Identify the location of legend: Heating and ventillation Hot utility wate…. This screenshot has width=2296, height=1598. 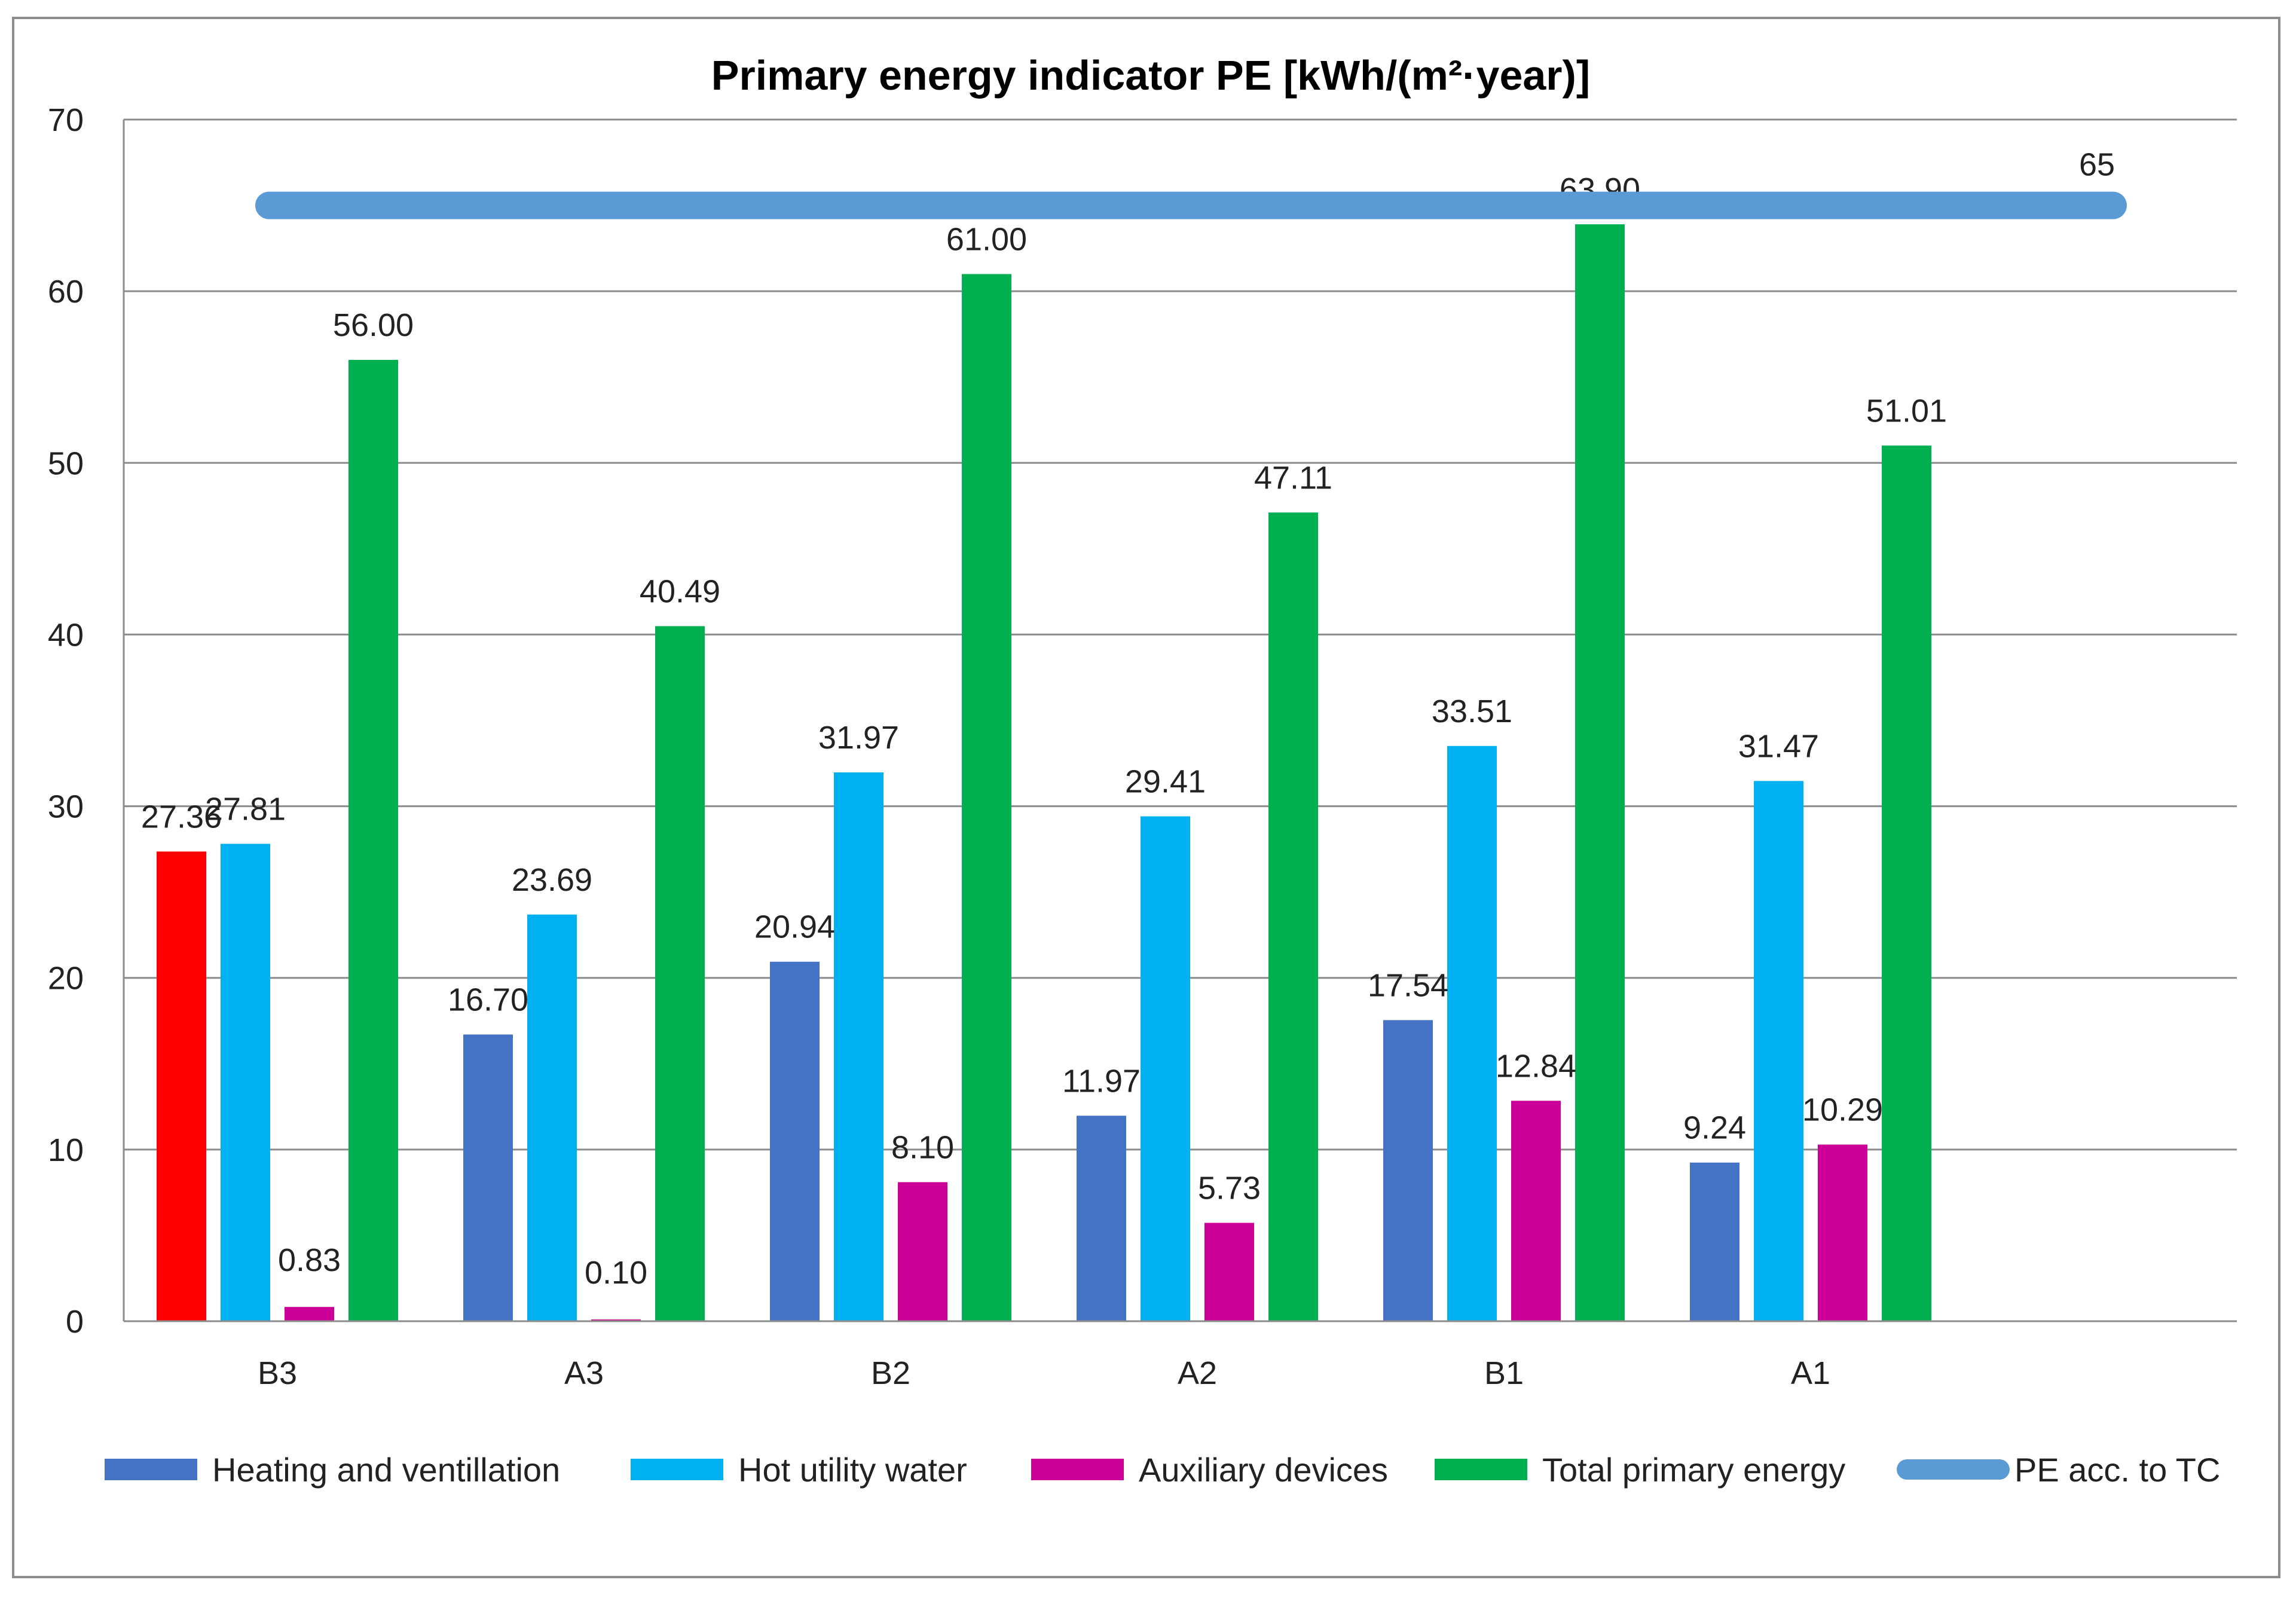
(1162, 1470).